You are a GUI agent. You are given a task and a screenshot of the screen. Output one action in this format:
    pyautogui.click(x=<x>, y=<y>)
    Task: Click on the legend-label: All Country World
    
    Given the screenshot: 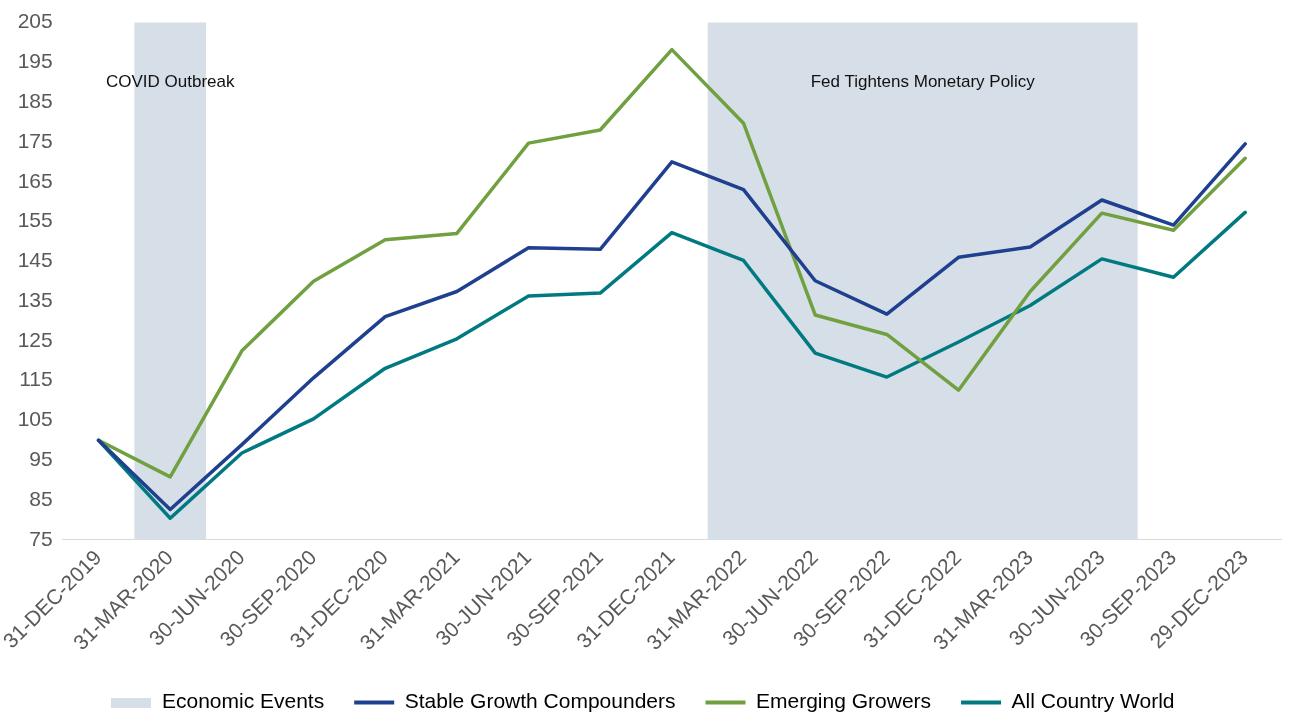 What is the action you would take?
    pyautogui.click(x=1093, y=701)
    